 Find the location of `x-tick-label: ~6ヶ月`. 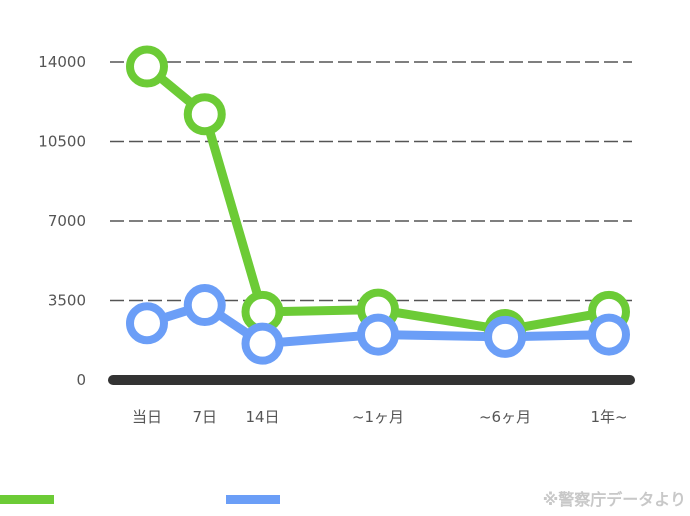

x-tick-label: ~6ヶ月 is located at coordinates (505, 417).